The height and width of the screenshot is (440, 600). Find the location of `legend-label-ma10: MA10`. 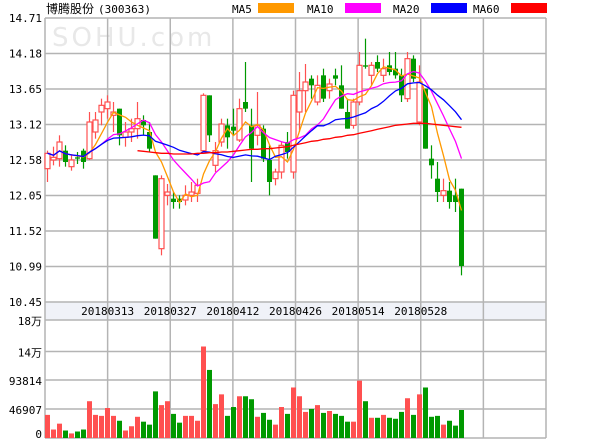

legend-label-ma10: MA10 is located at coordinates (320, 9).